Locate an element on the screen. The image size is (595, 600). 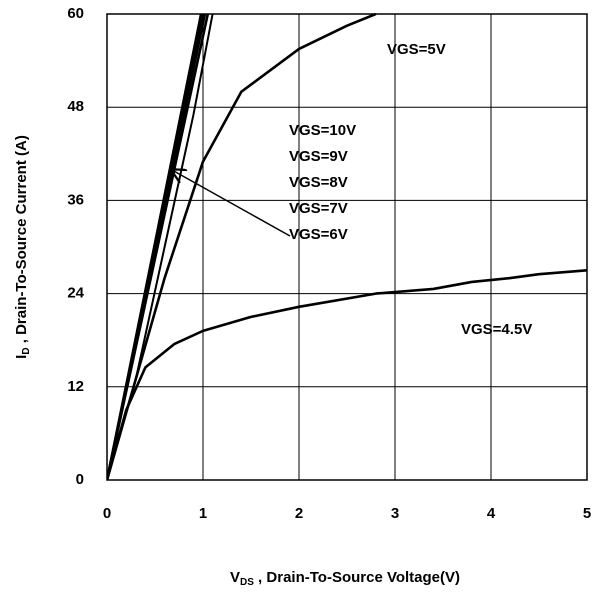
y-tick-label: 24 is located at coordinates (75, 293).